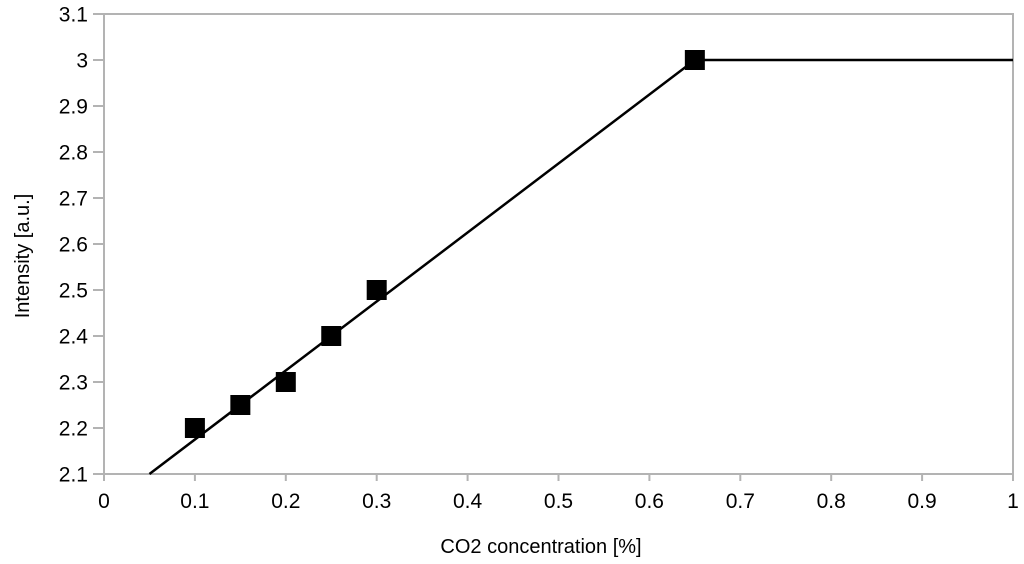 The image size is (1024, 564). What do you see at coordinates (649, 501) in the screenshot?
I see `x-tick-label: 0.6` at bounding box center [649, 501].